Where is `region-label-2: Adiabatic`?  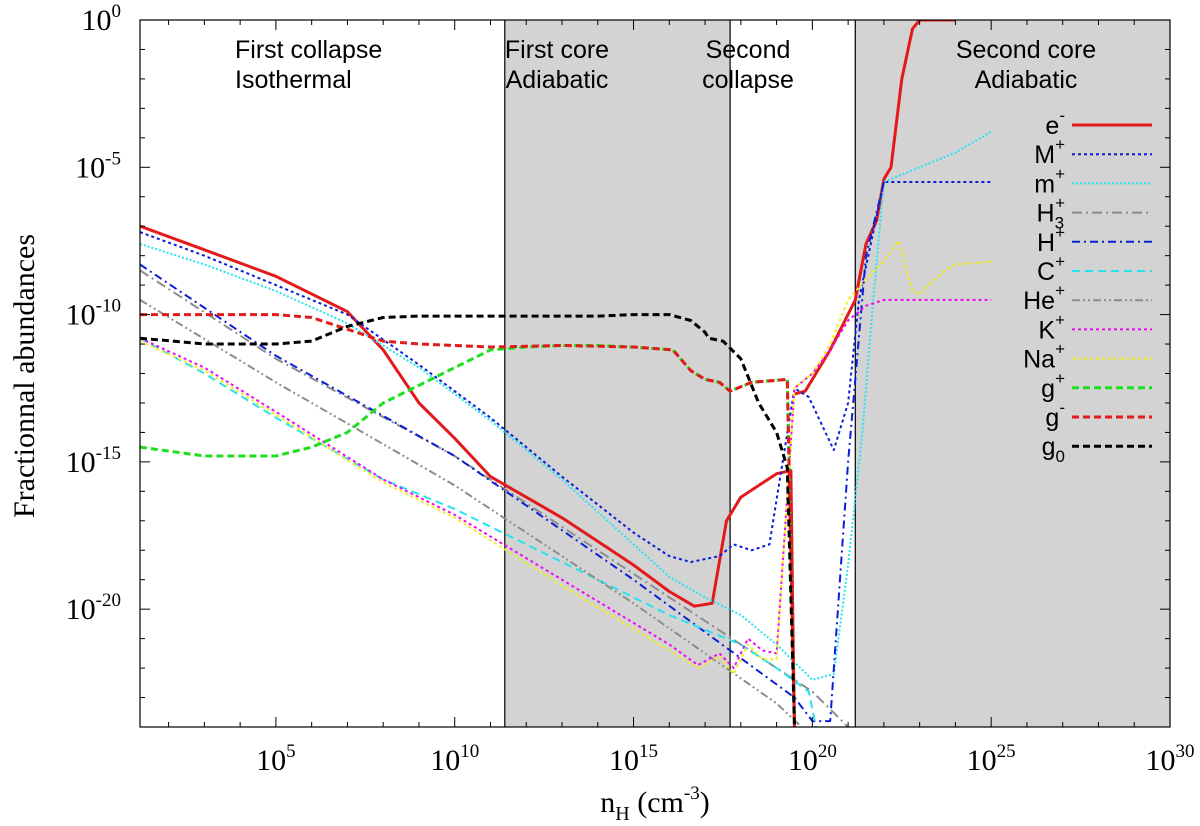
region-label-2: Adiabatic is located at coordinates (557, 80).